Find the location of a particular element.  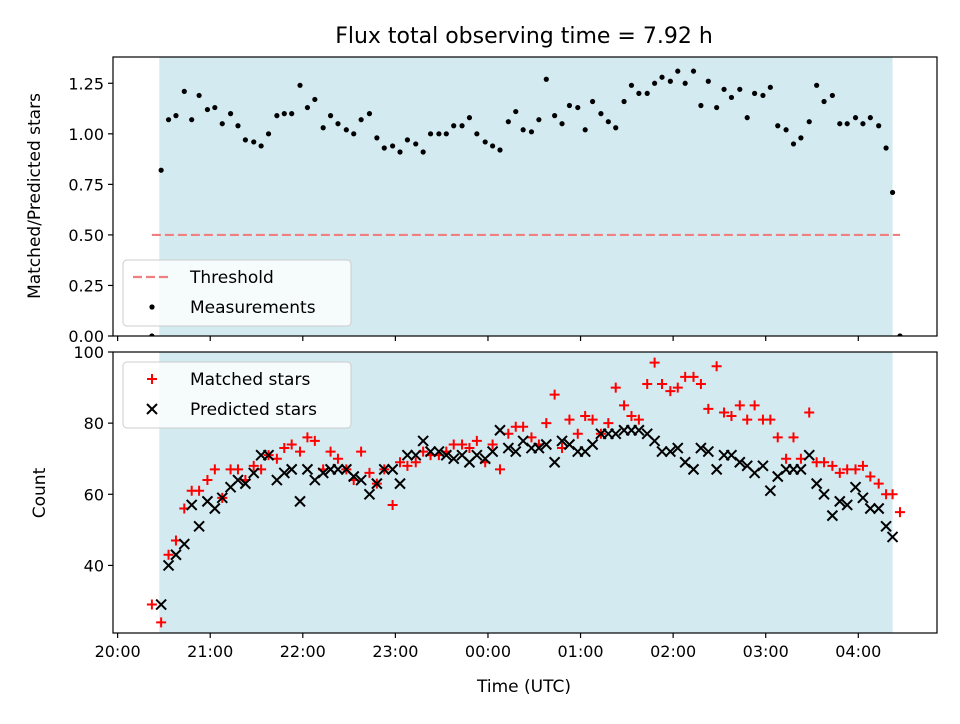

legend-matched-swatch is located at coordinates (152, 379).